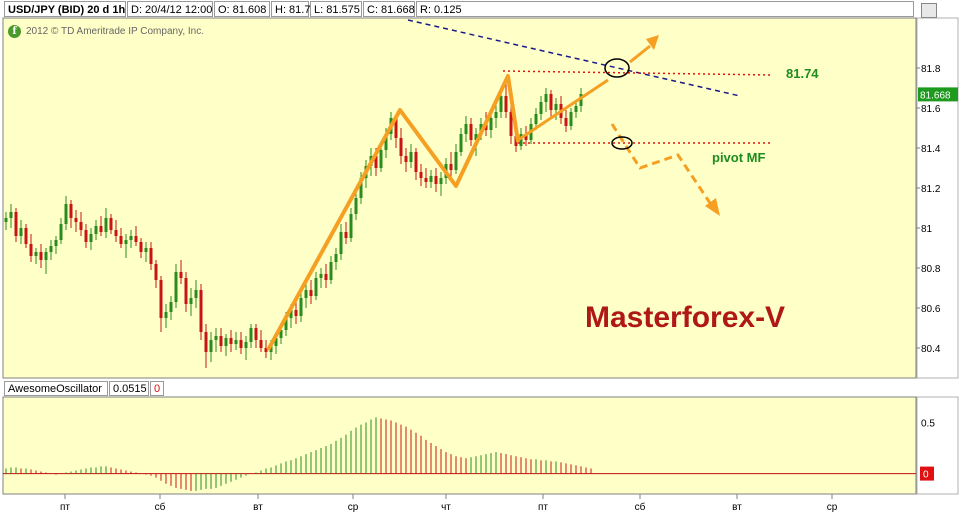  Describe the element at coordinates (617, 68) in the screenshot. I see `breakout-circle` at that location.